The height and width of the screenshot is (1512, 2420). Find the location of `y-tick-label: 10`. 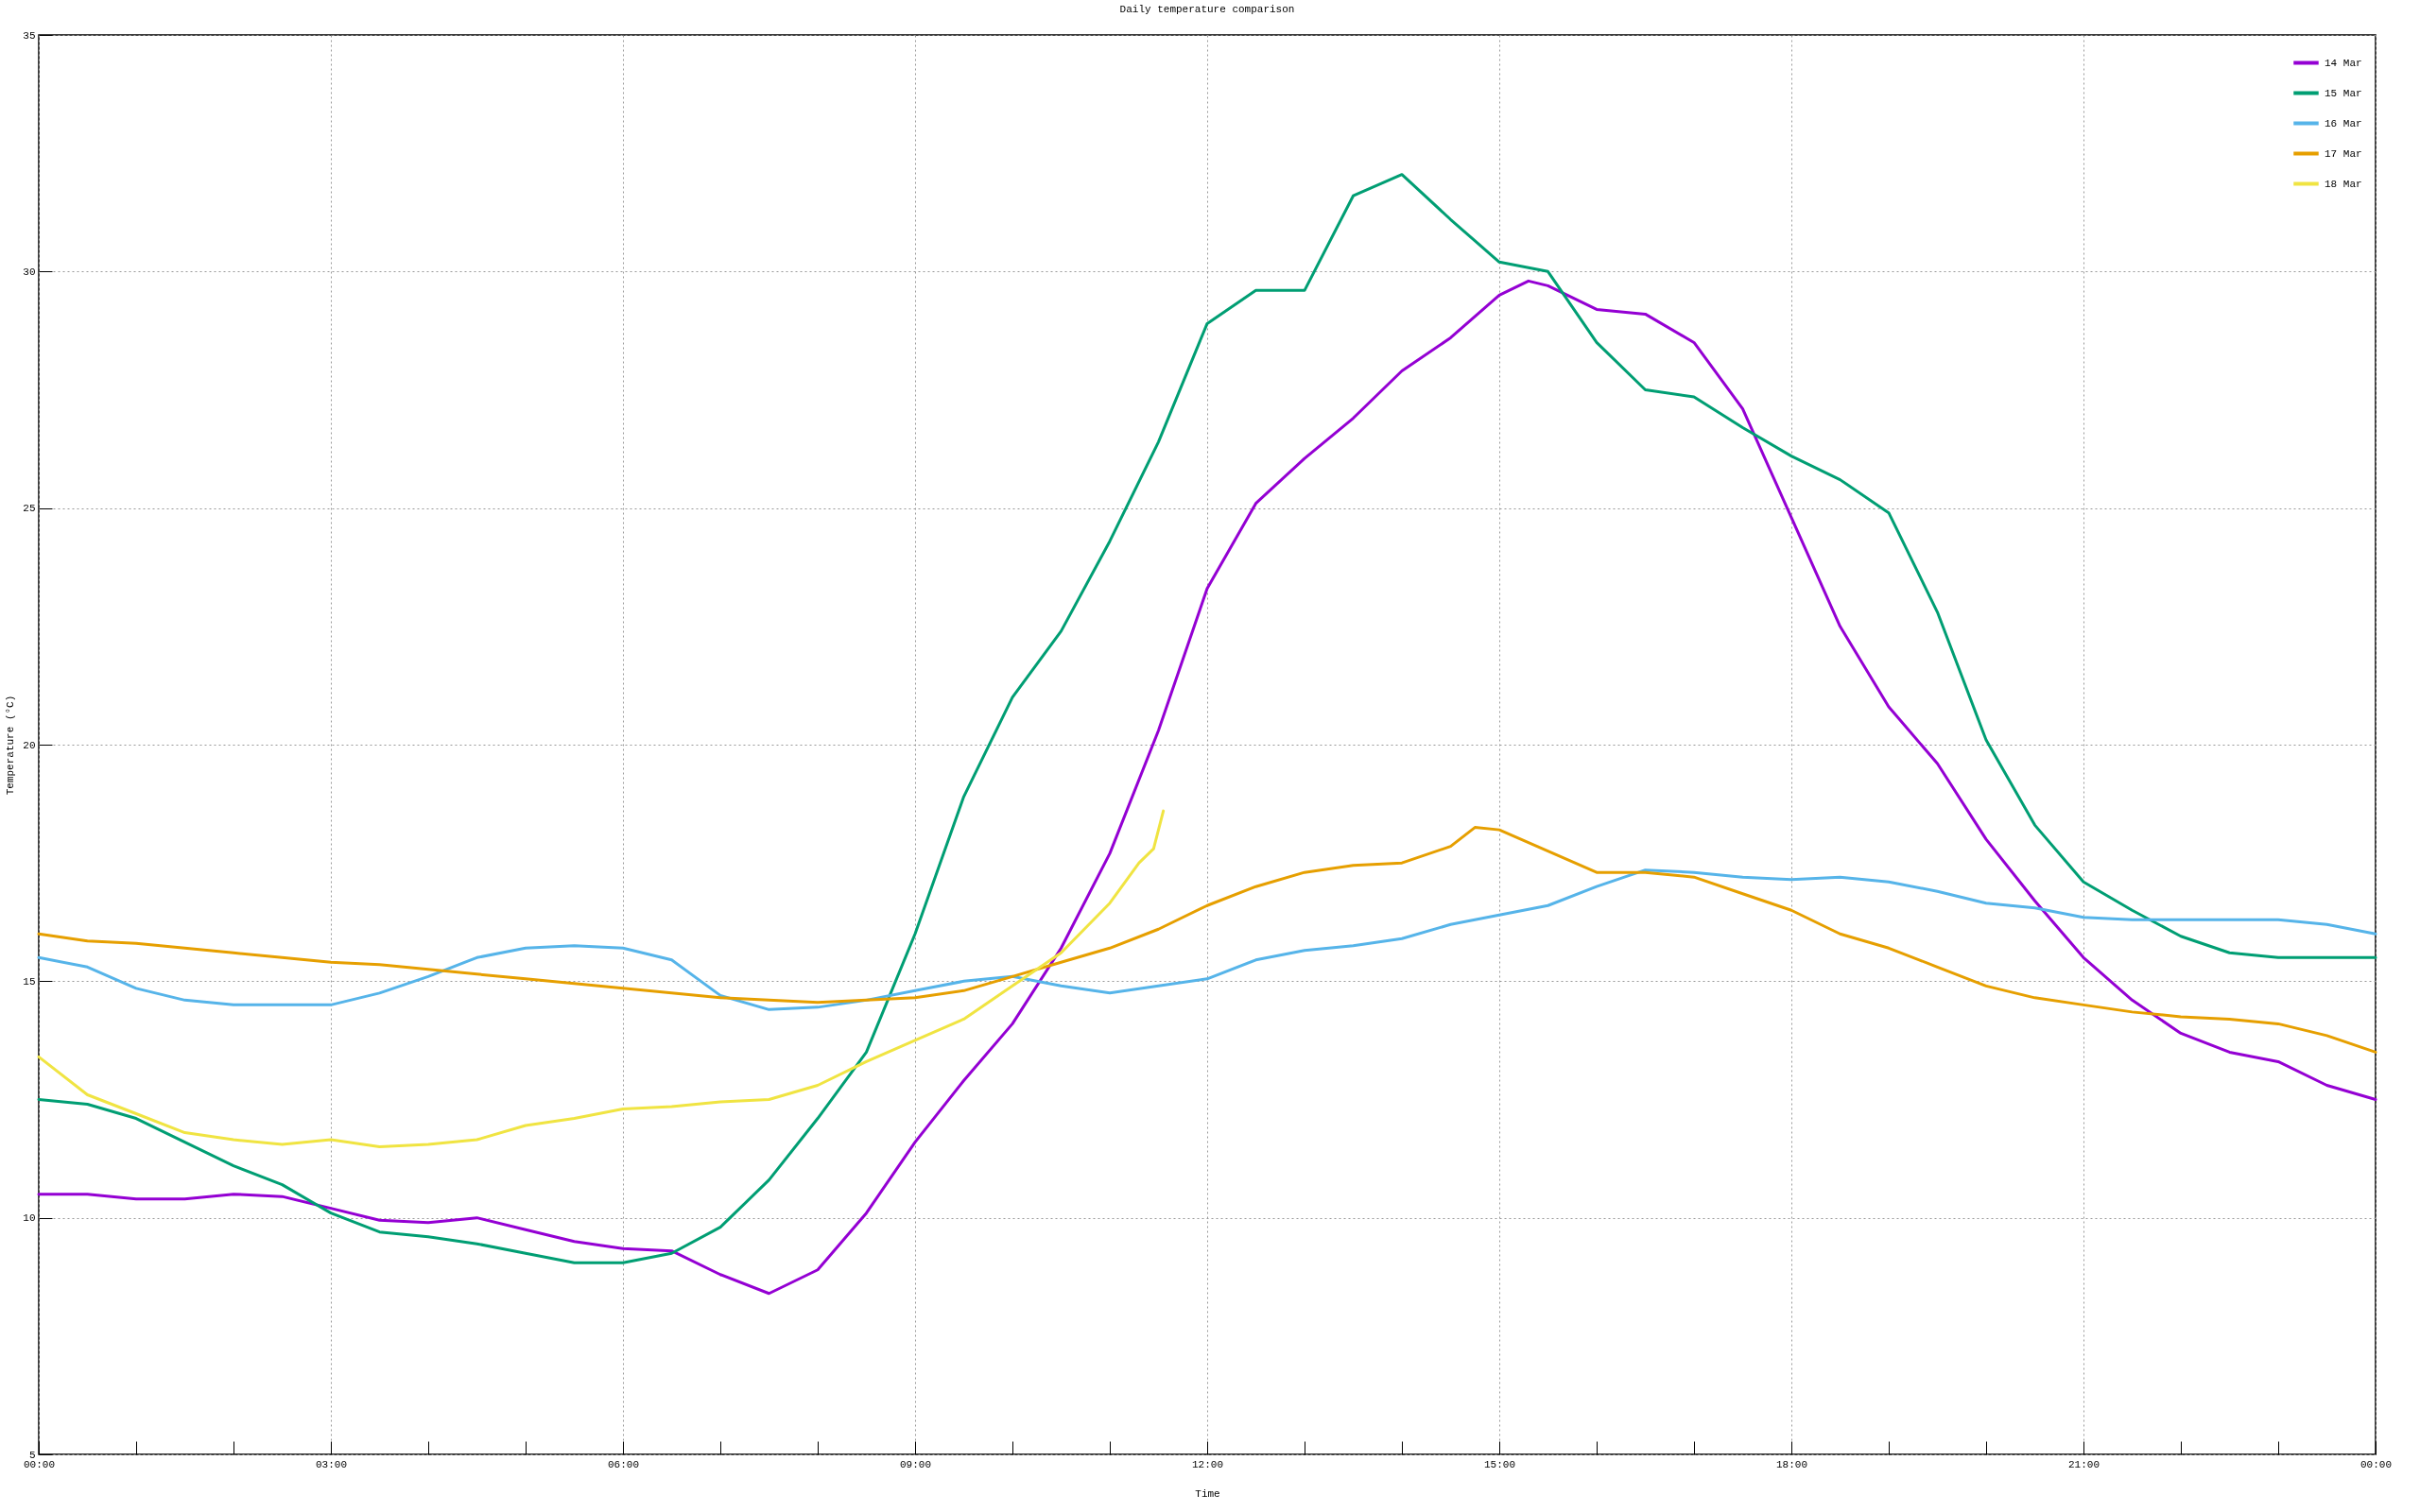

y-tick-label: 10 is located at coordinates (30, 1218).